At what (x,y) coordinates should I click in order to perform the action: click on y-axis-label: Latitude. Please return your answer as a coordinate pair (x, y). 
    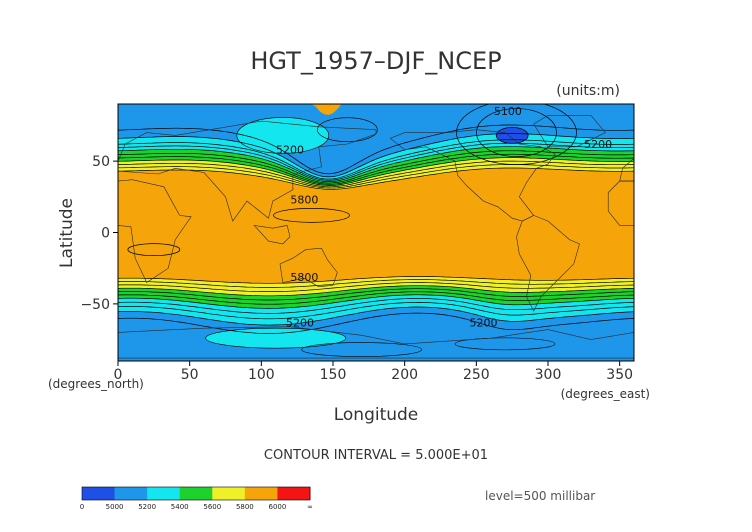
    Looking at the image, I should click on (67, 233).